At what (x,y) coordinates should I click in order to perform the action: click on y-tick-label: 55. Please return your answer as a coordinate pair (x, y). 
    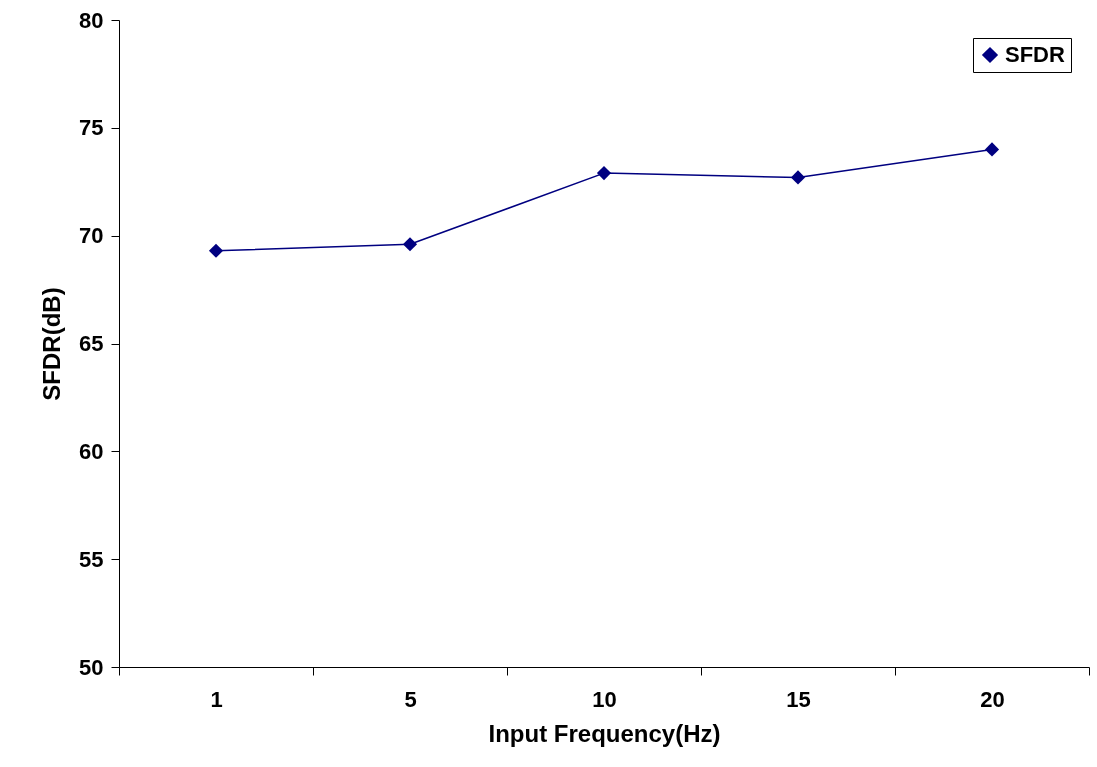
    Looking at the image, I should click on (91, 559).